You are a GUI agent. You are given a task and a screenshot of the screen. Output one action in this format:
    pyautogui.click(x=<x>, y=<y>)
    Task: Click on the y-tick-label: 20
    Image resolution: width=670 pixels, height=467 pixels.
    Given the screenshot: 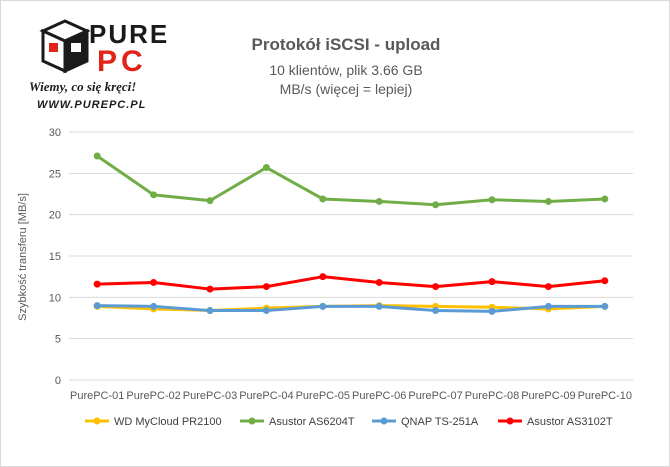 What is the action you would take?
    pyautogui.click(x=55, y=216)
    